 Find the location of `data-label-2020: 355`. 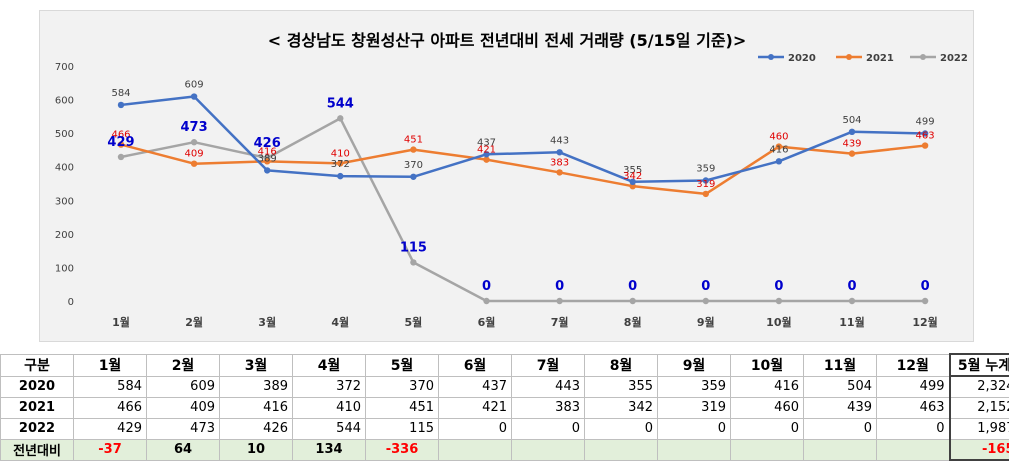

data-label-2020: 355 is located at coordinates (632, 170).